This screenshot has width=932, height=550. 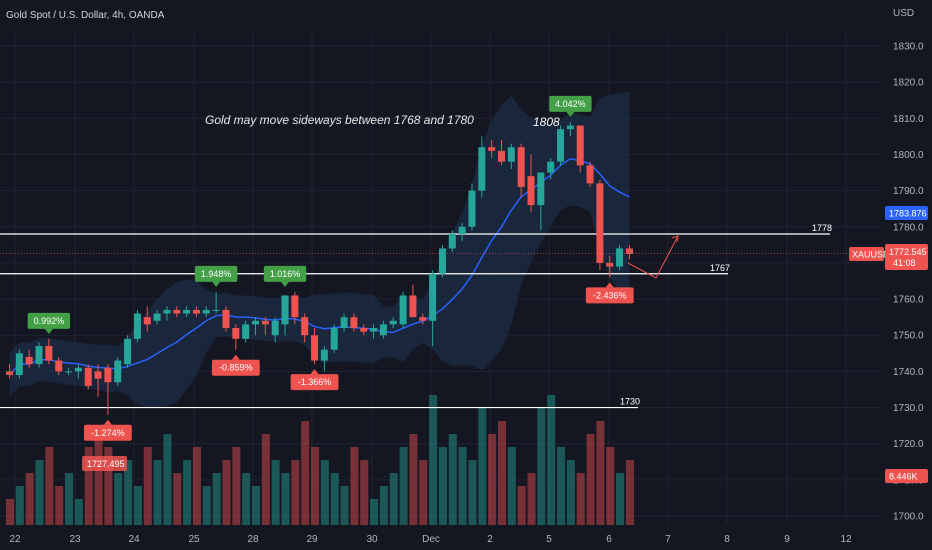 What do you see at coordinates (908, 191) in the screenshot?
I see `price-tick-label: 1790.0` at bounding box center [908, 191].